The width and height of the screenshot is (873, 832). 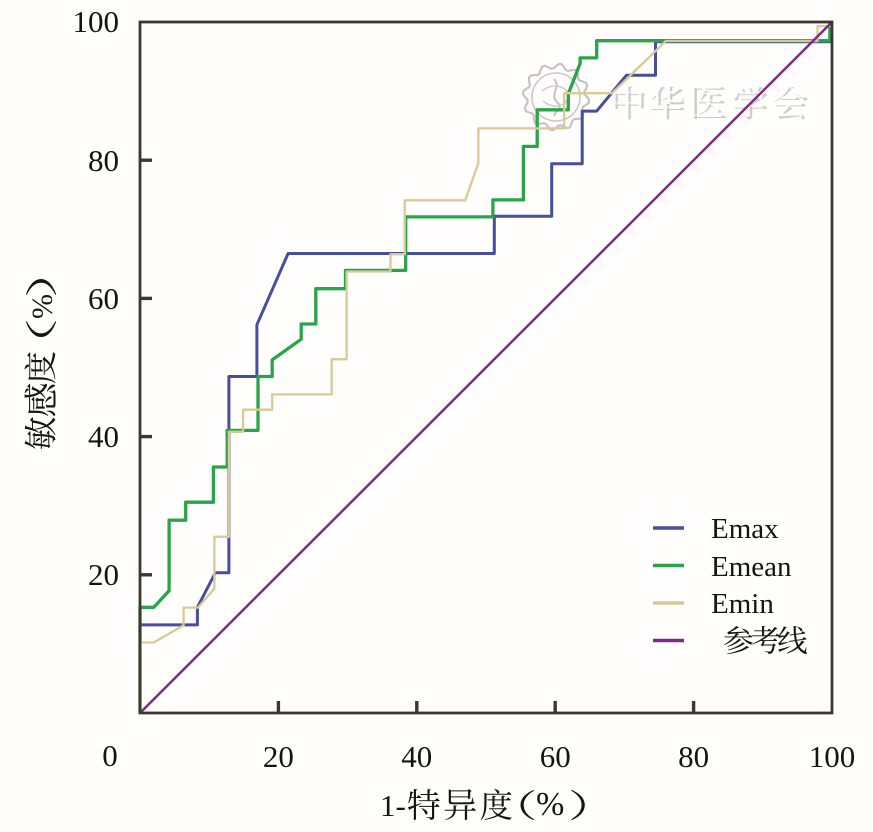 I want to click on svg-text: Emax, so click(x=745, y=529).